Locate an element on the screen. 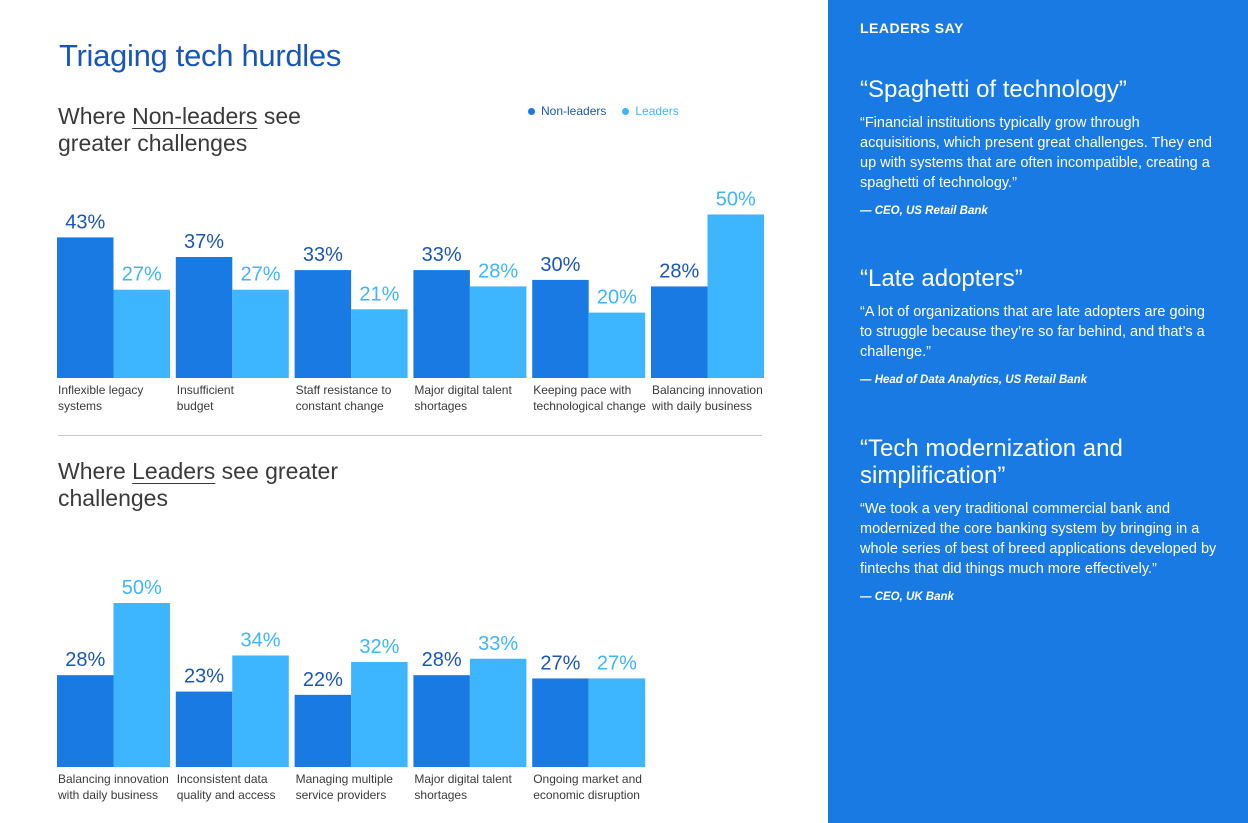 The image size is (1248, 823). category-label: Ongoing market and is located at coordinates (587, 779).